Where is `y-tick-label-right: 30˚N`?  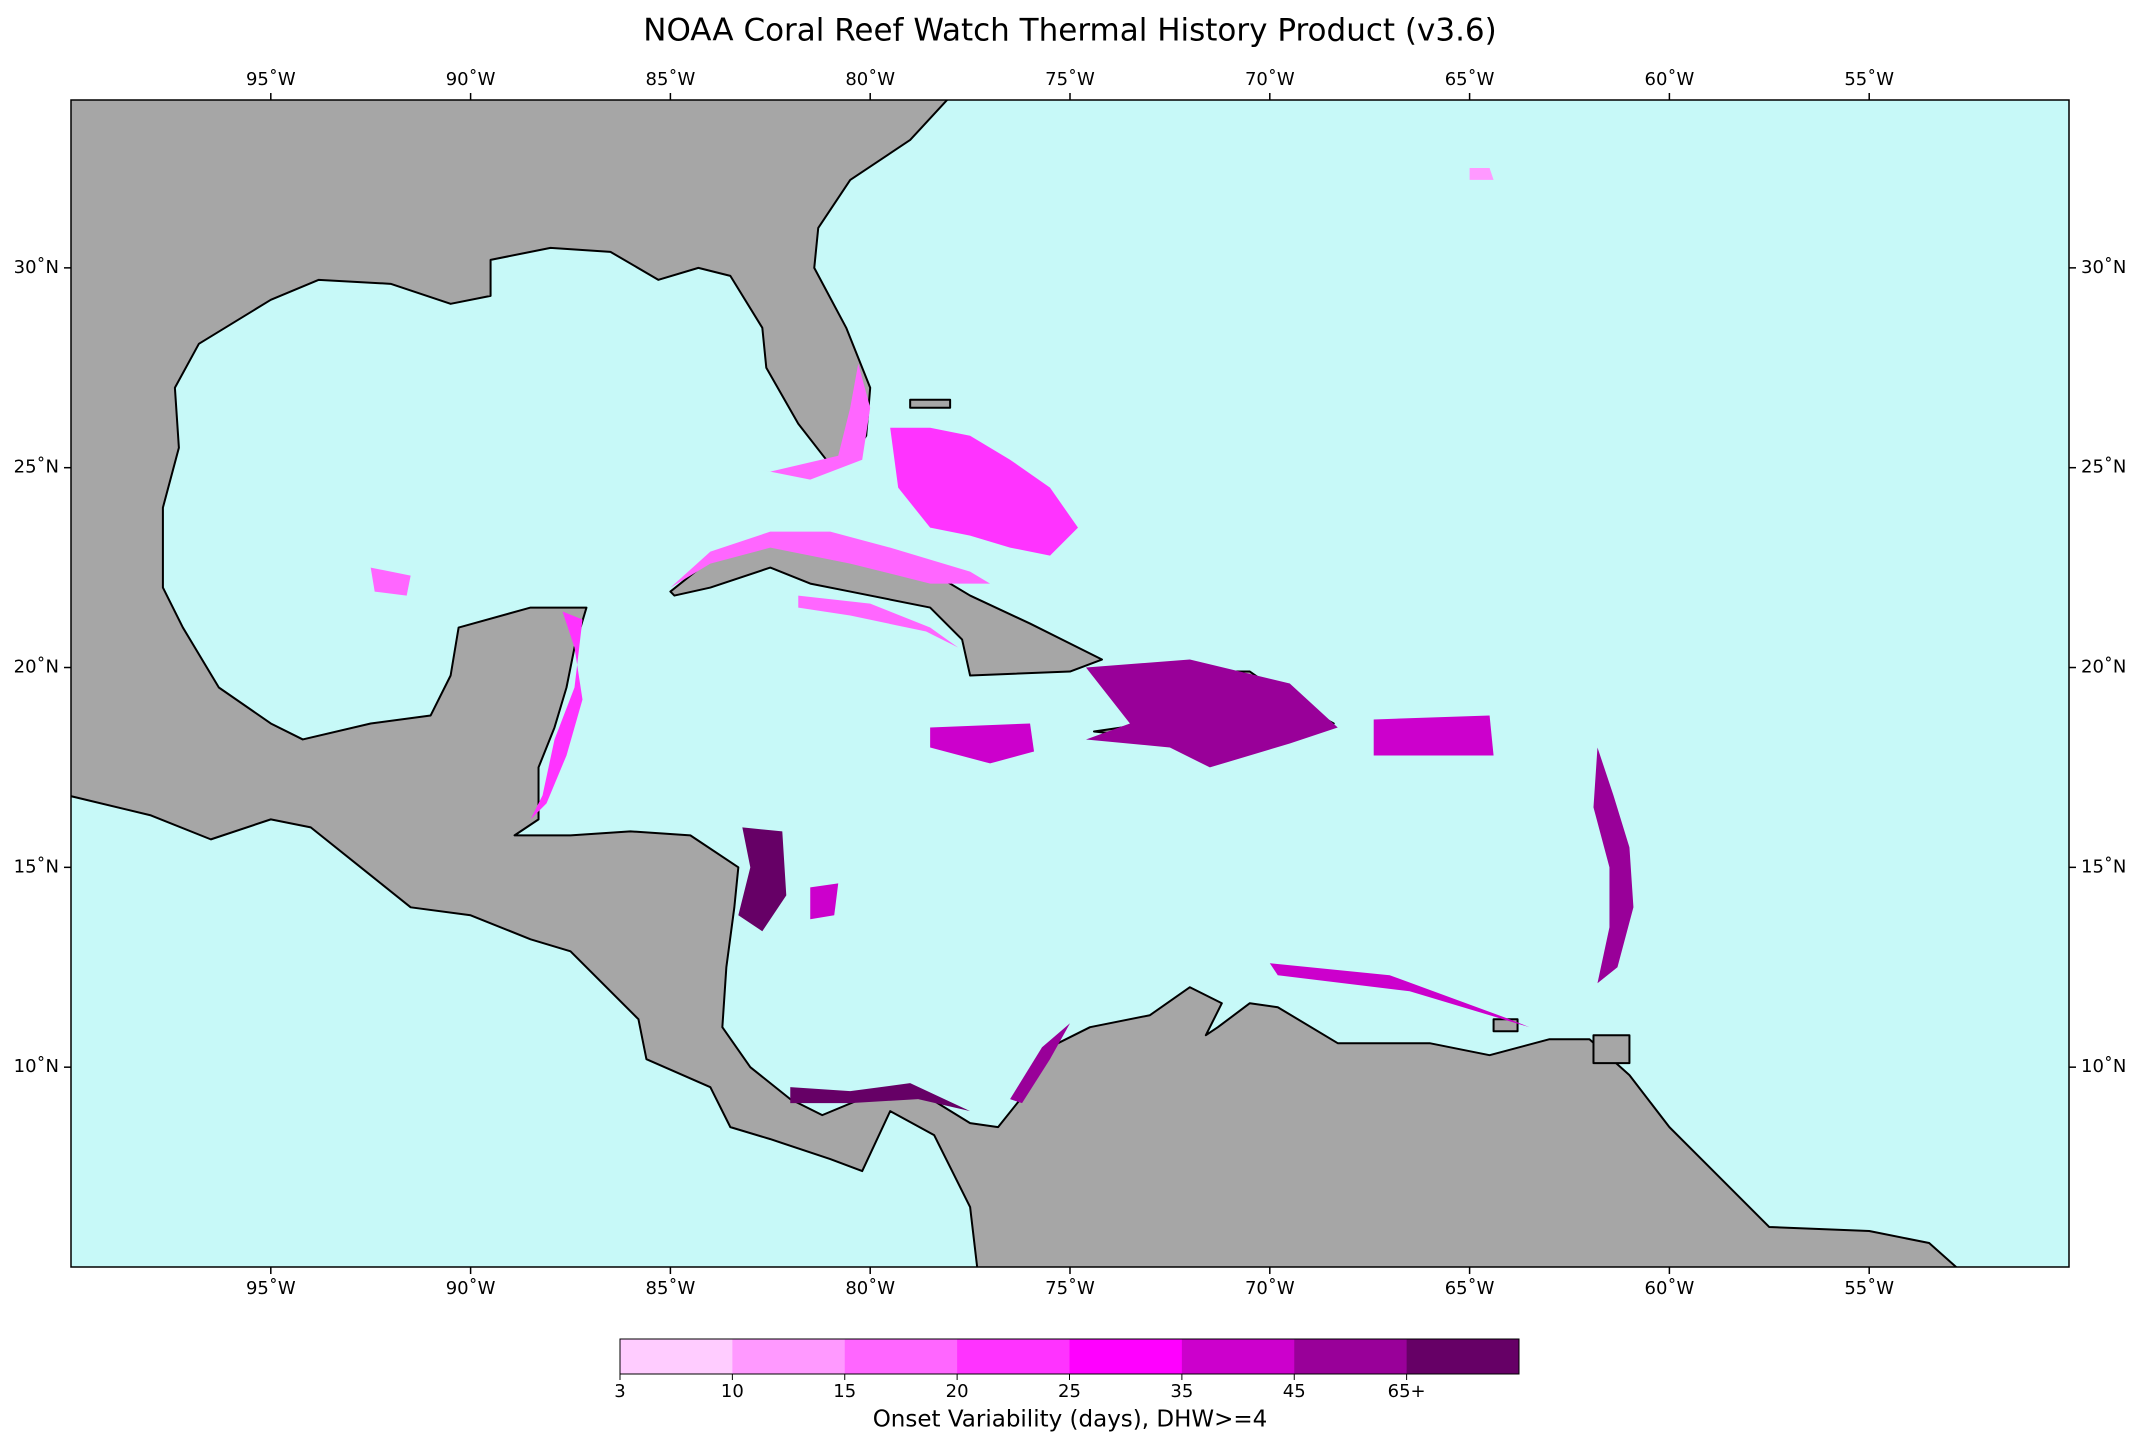 y-tick-label-right: 30˚N is located at coordinates (2103, 267).